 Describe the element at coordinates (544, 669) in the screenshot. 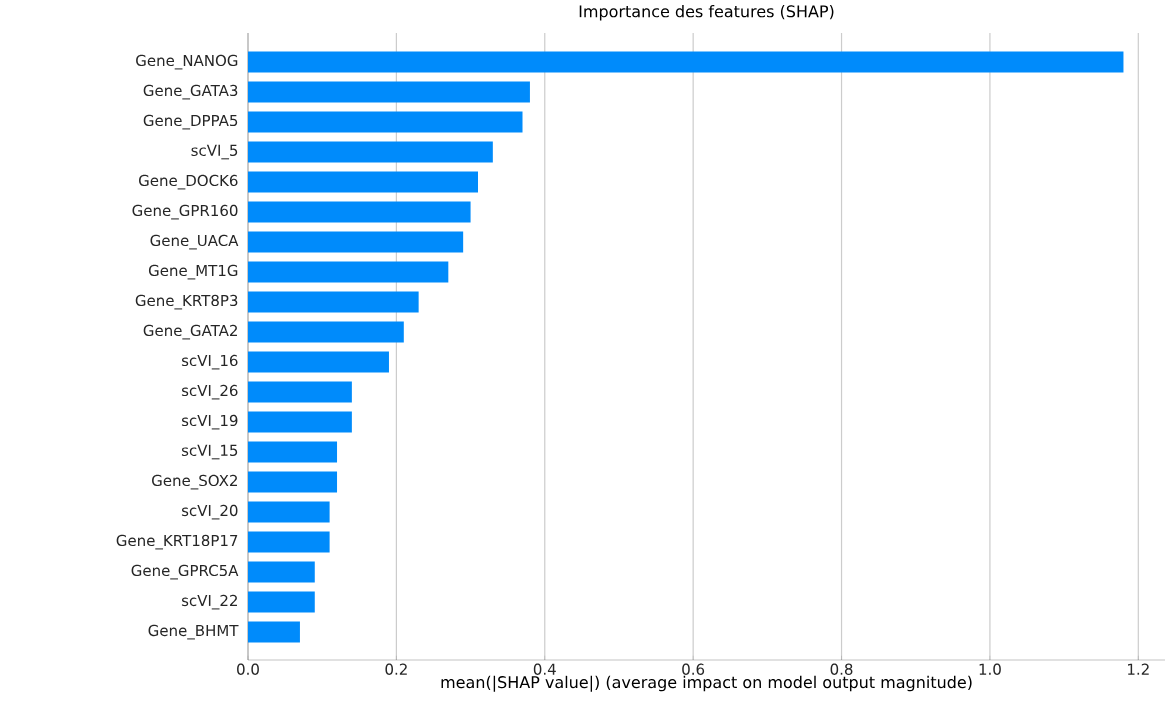

I see `x-tick-label: 0.4` at that location.